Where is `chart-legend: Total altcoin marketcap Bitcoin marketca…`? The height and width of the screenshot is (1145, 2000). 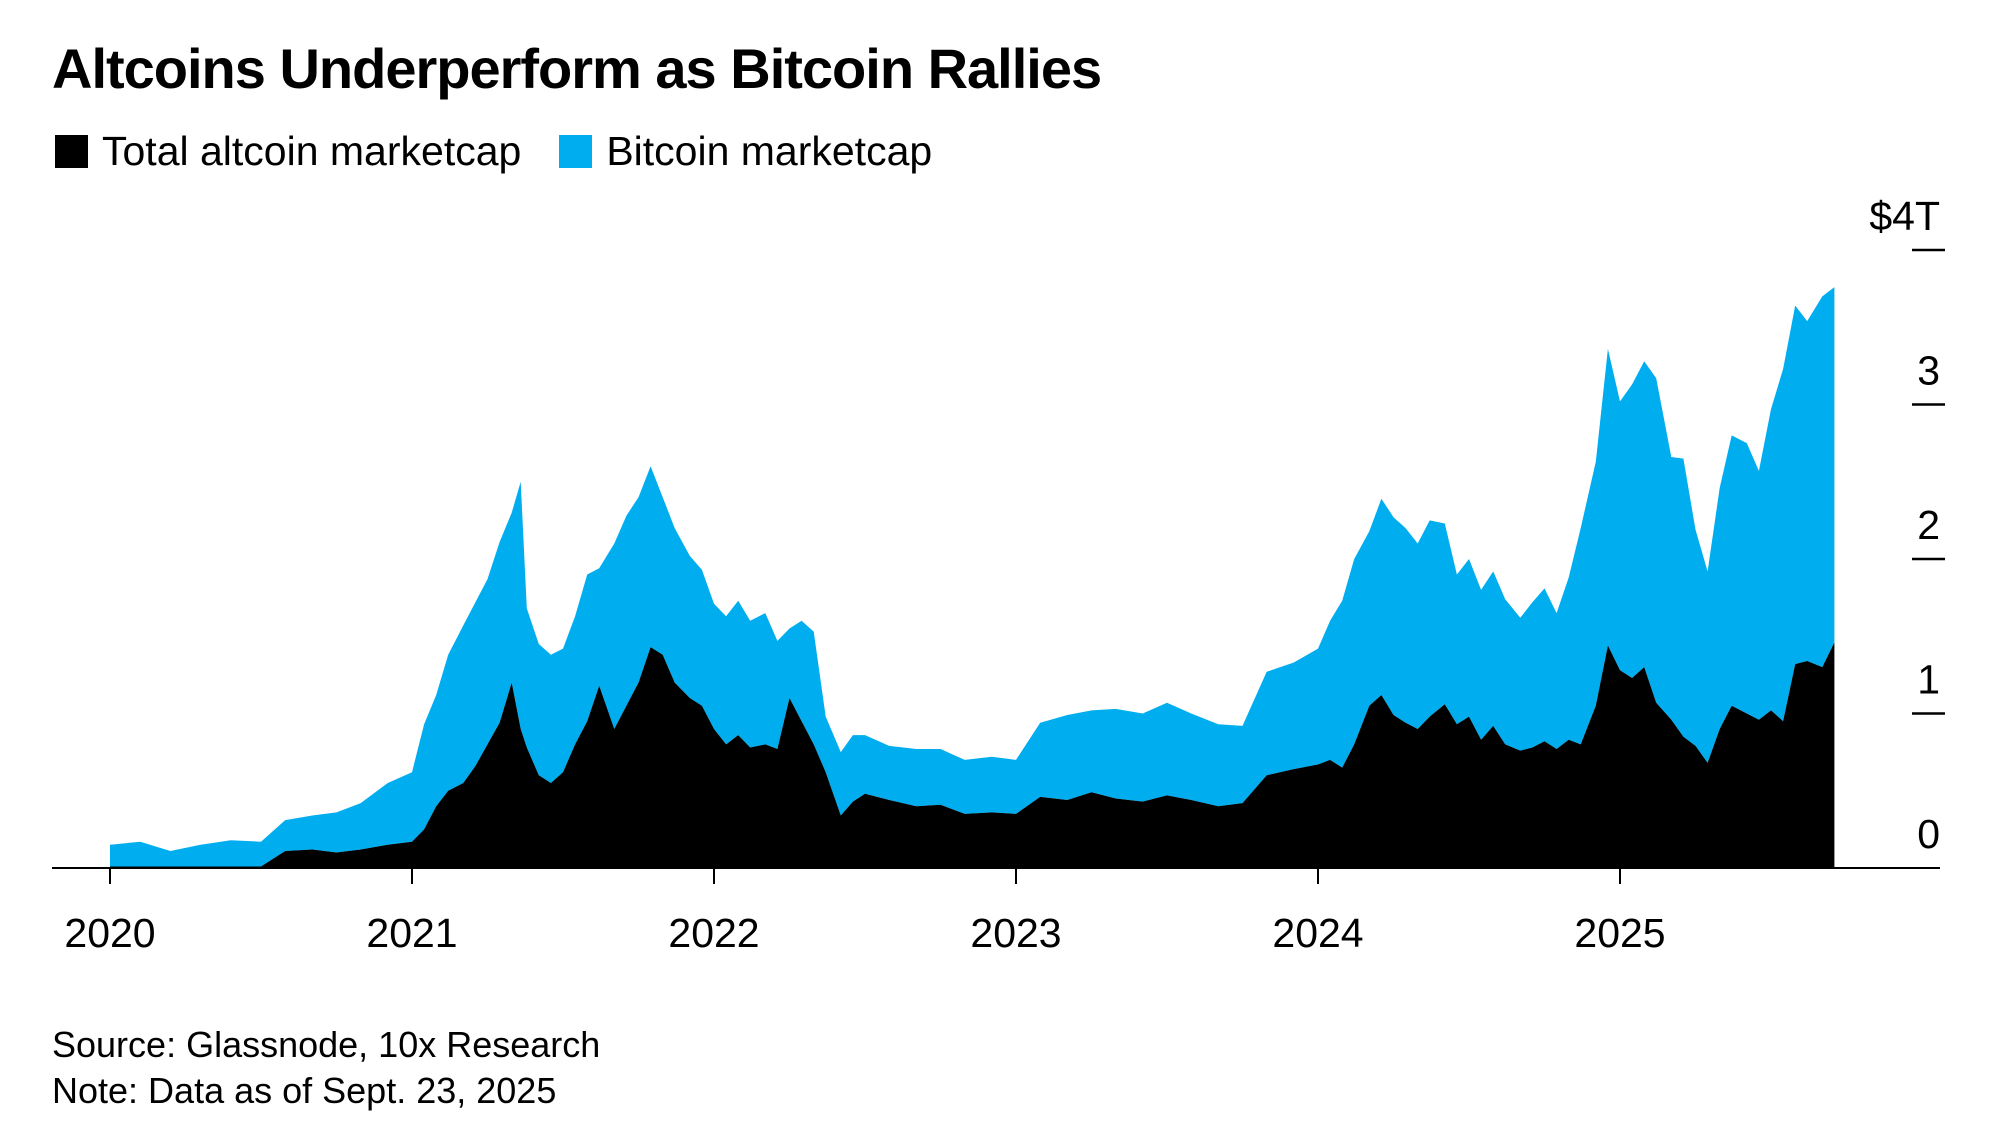
chart-legend: Total altcoin marketcap Bitcoin marketca… is located at coordinates (512, 151).